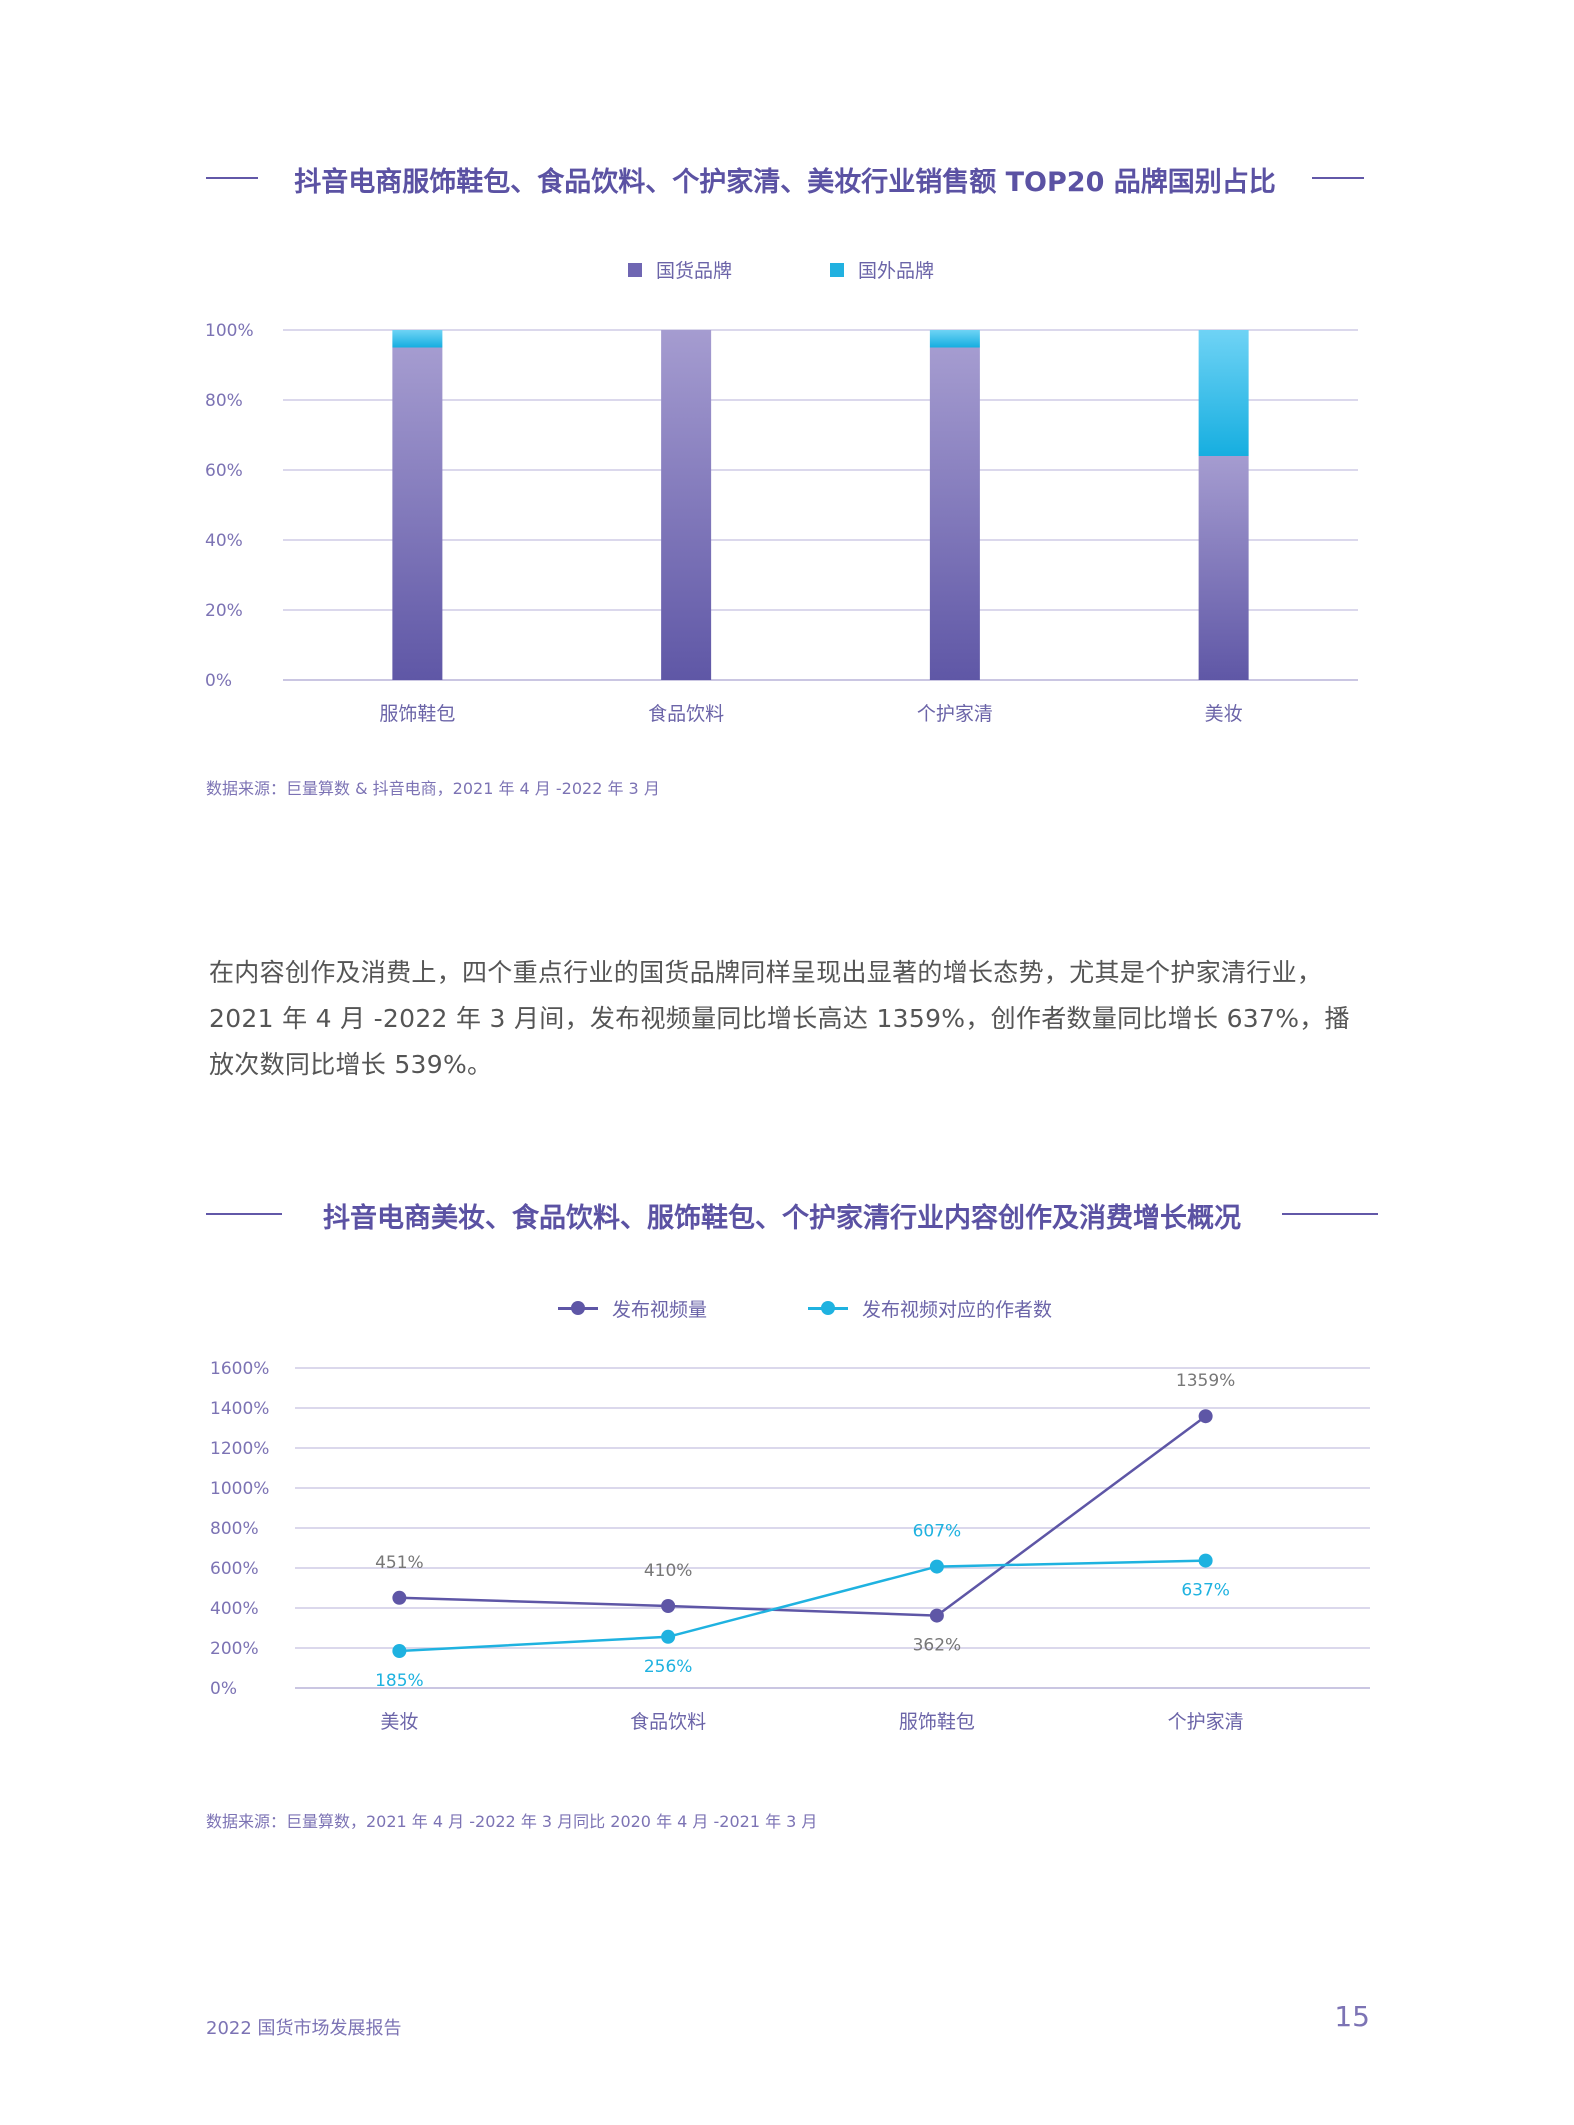  I want to click on data-label: 637%, so click(1205, 1591).